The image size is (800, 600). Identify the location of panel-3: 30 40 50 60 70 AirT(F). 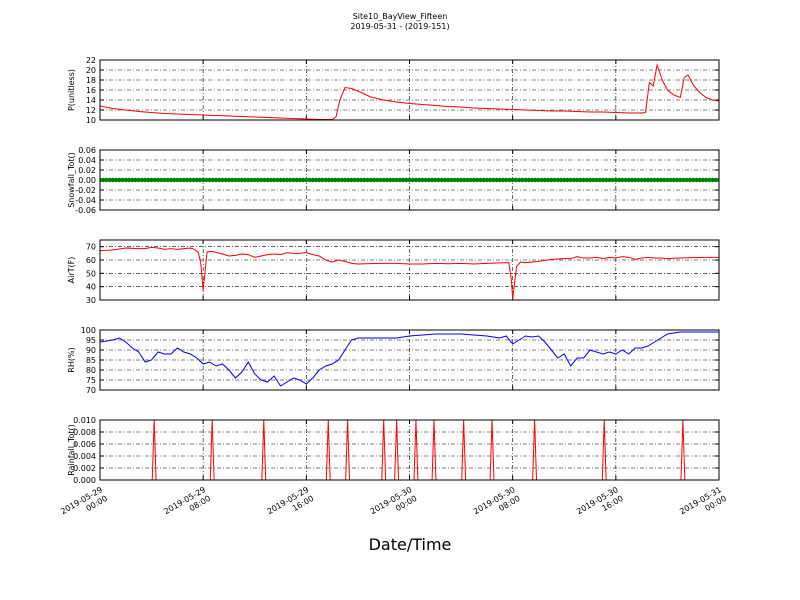
(393, 272).